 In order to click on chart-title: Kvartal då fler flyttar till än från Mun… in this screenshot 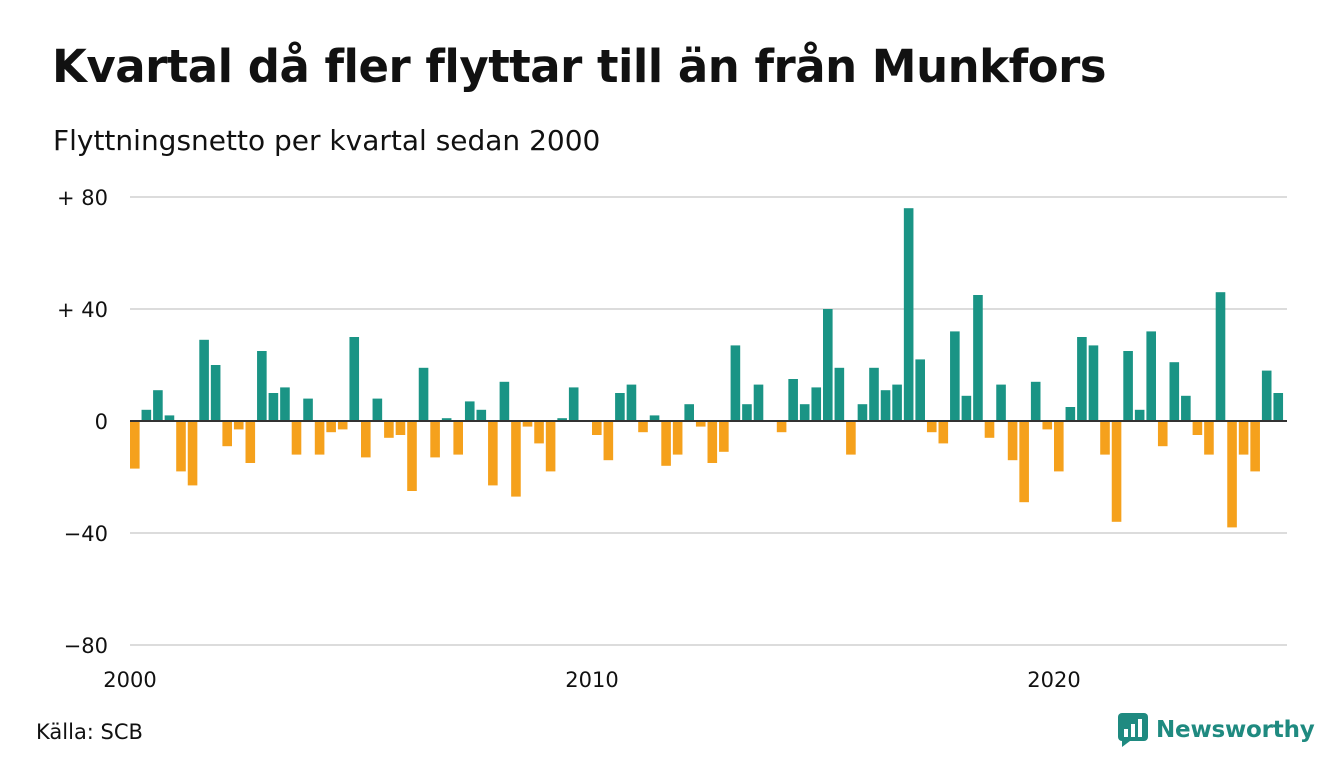, I will do `click(579, 66)`.